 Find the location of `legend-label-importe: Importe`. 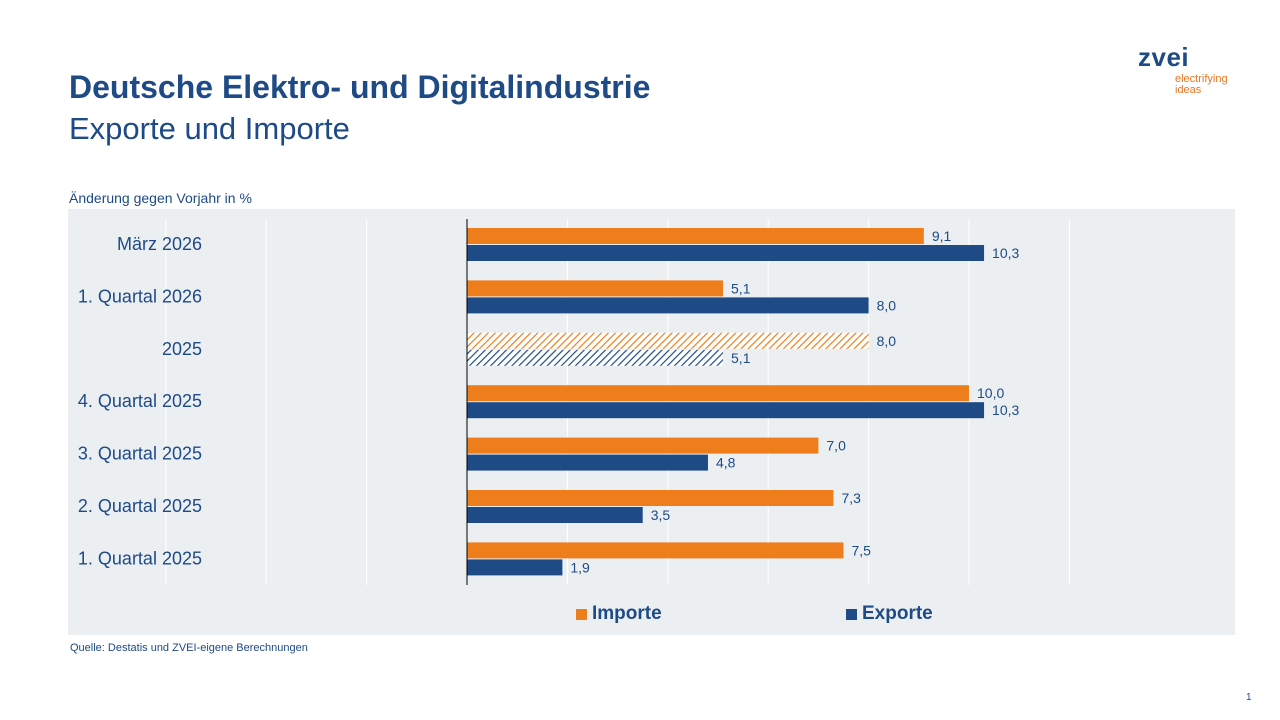

legend-label-importe: Importe is located at coordinates (627, 613).